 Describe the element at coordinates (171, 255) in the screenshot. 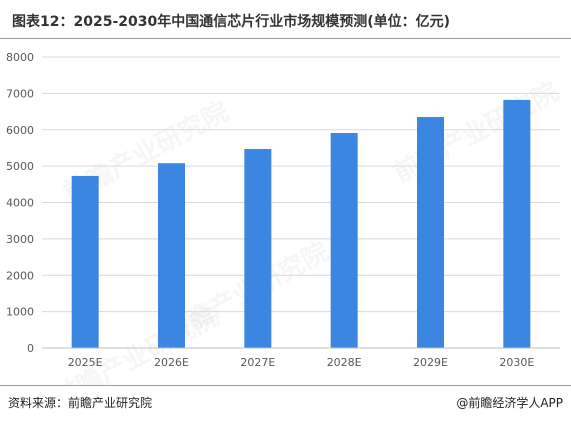

I see `bar-2026E` at that location.